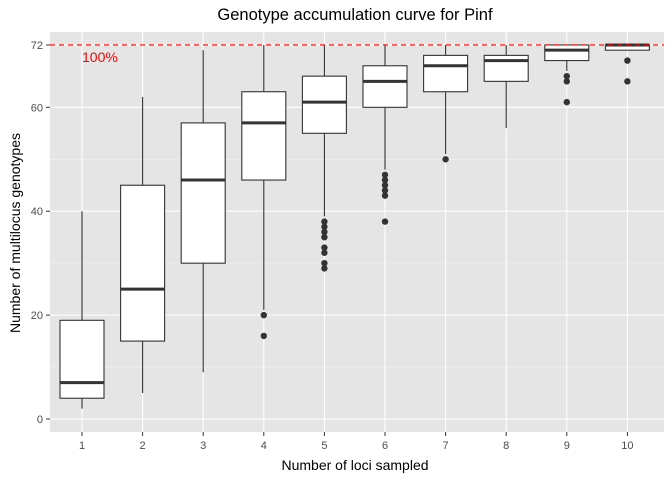 The image size is (672, 480). I want to click on x-tick-label: 2, so click(143, 446).